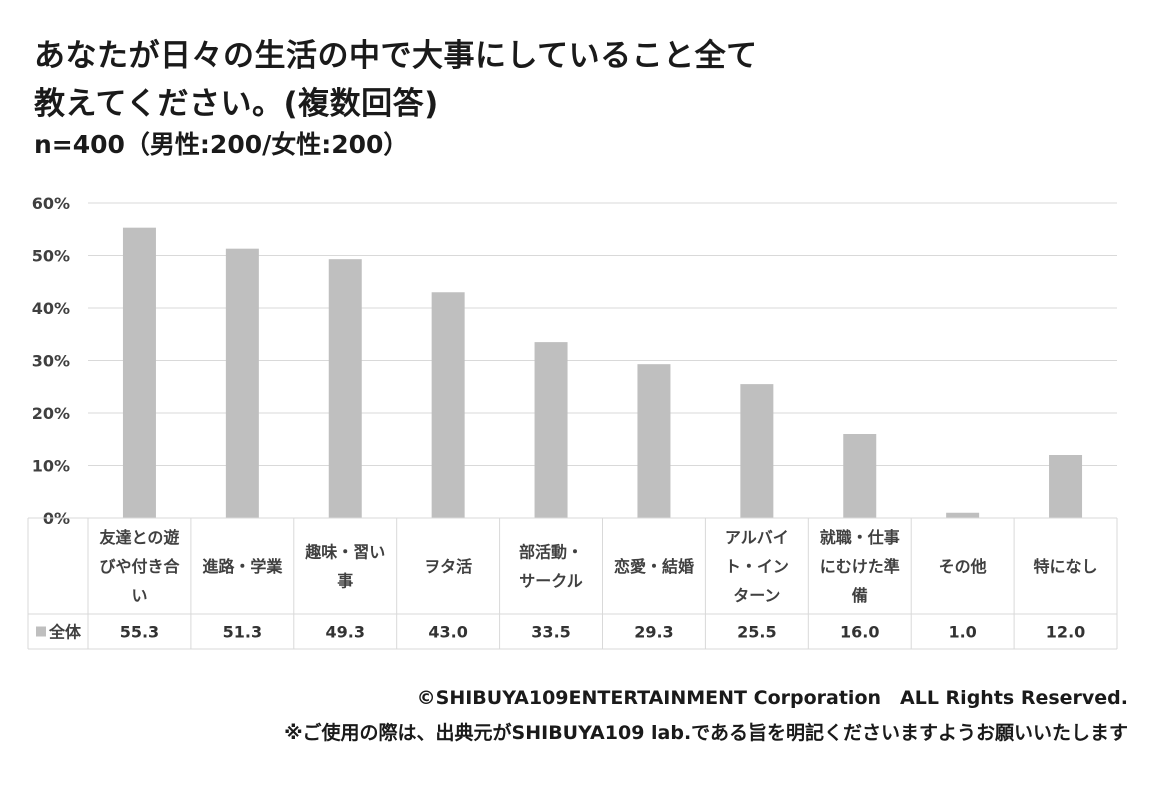 The image size is (1160, 787). I want to click on x-category-label: 事, so click(345, 581).